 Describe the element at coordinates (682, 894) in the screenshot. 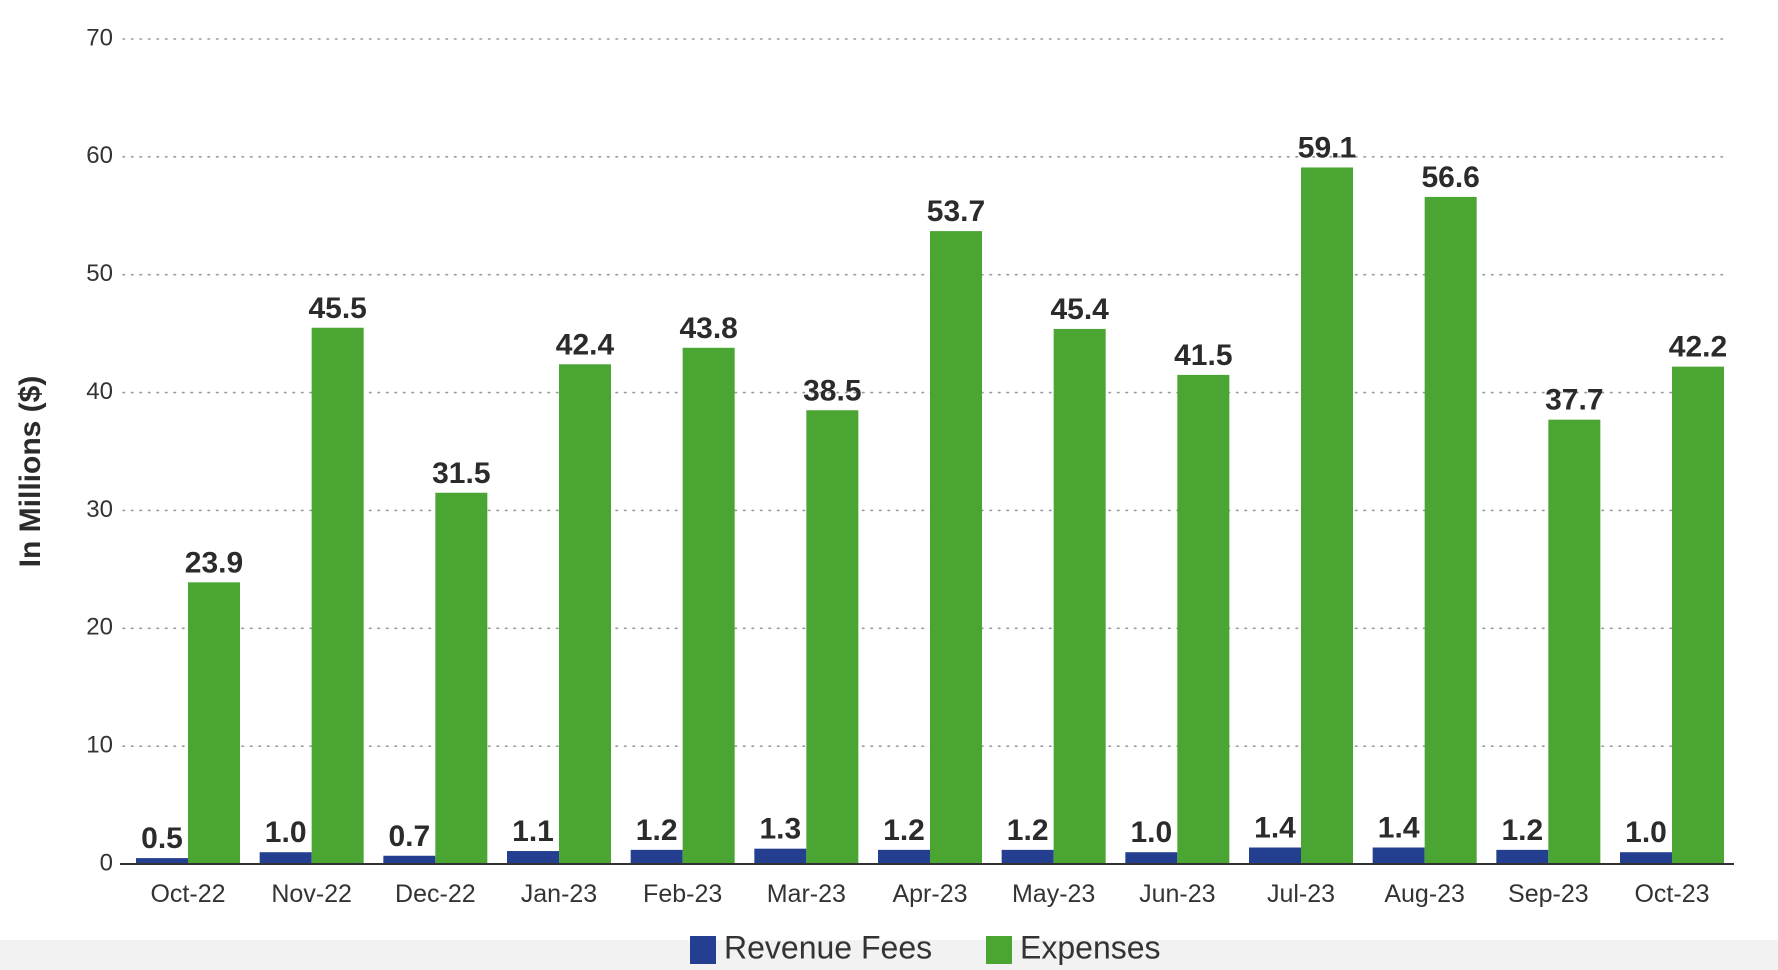

I see `x-tick-label: Feb-23` at that location.